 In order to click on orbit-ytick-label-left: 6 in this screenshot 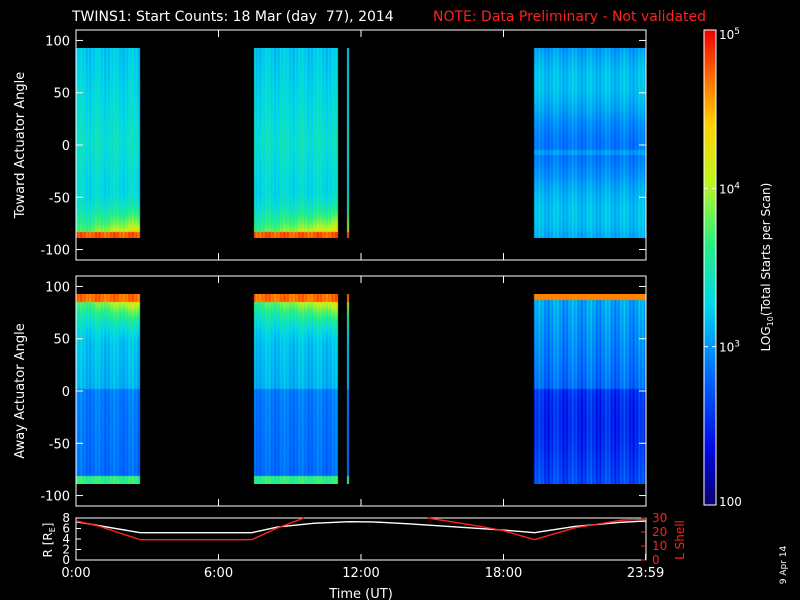, I will do `click(66, 529)`.